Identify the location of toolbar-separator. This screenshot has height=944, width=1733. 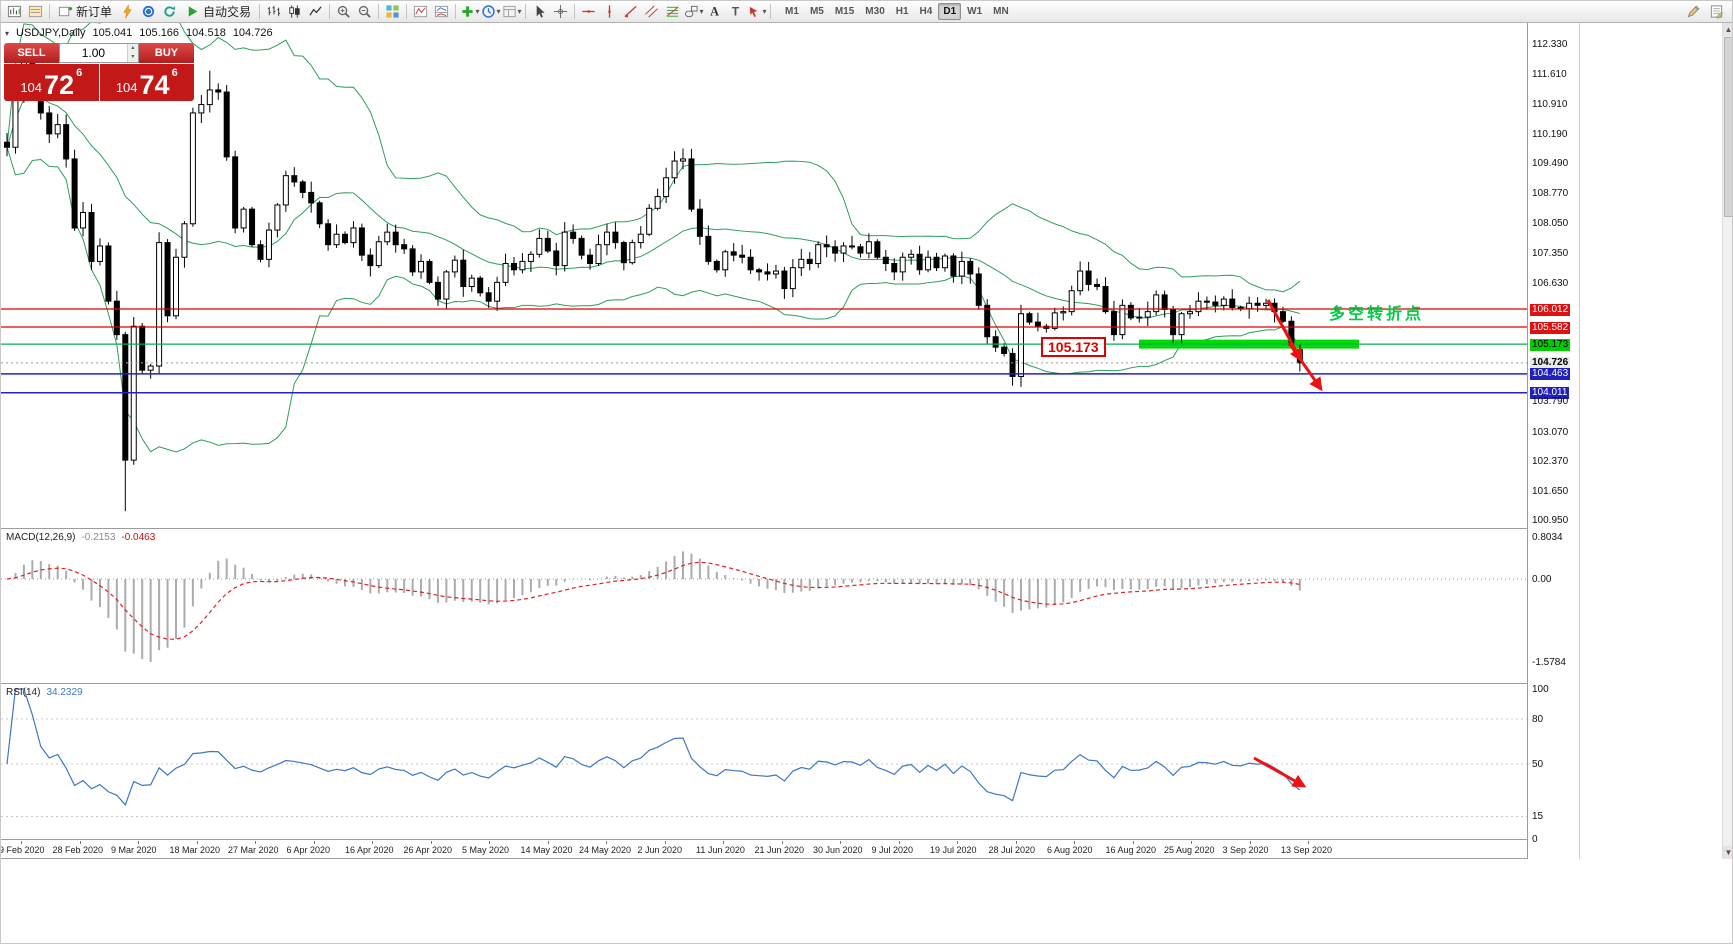
(575, 11).